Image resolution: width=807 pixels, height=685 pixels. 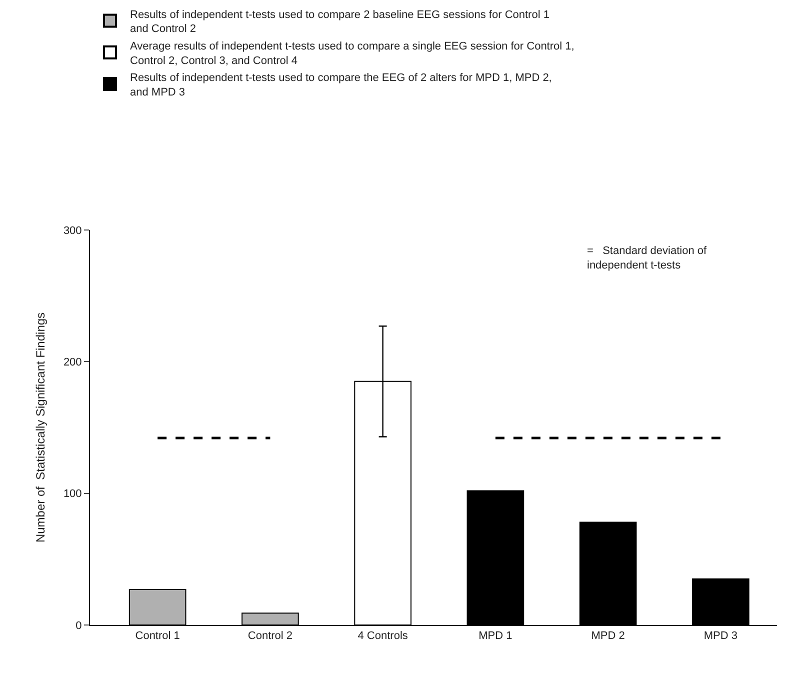 I want to click on legend-label: Results of independent t-tests used to compare the EEG of 2 alters for MPD 1, MPD 2, and MPD 3, so click(x=341, y=85).